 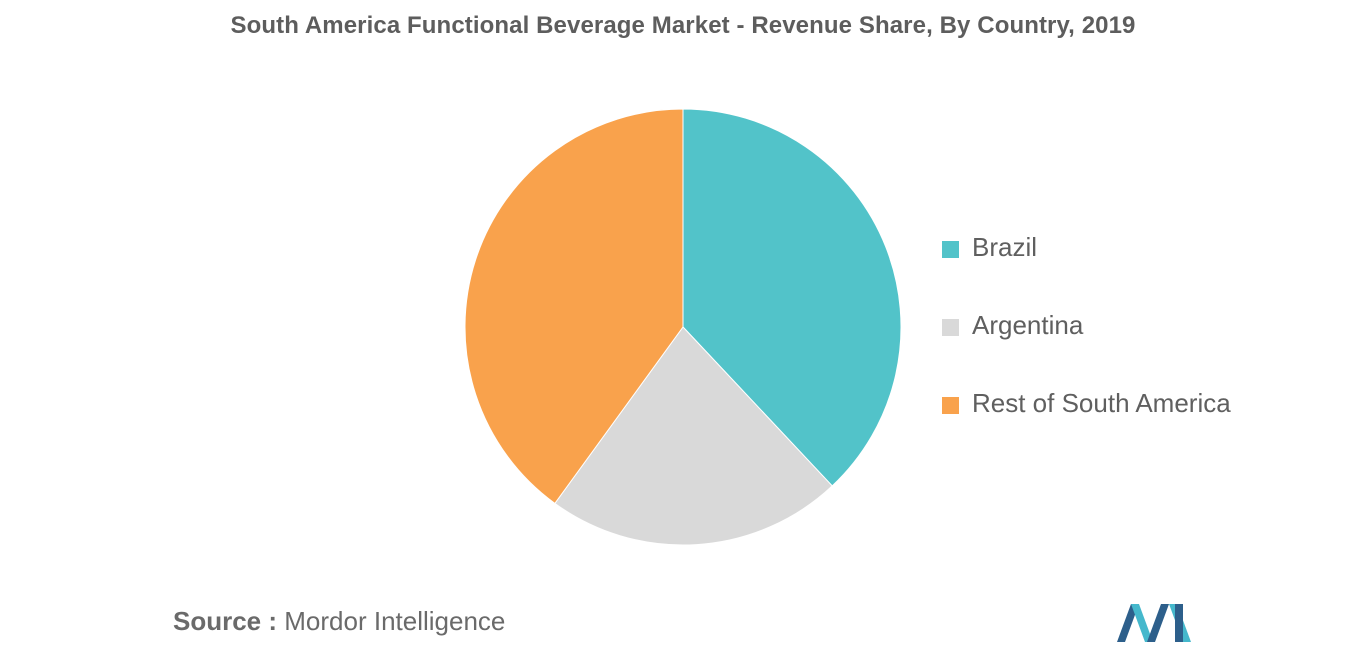 I want to click on mordor-intelligence-logo-icon, so click(x=1154, y=623).